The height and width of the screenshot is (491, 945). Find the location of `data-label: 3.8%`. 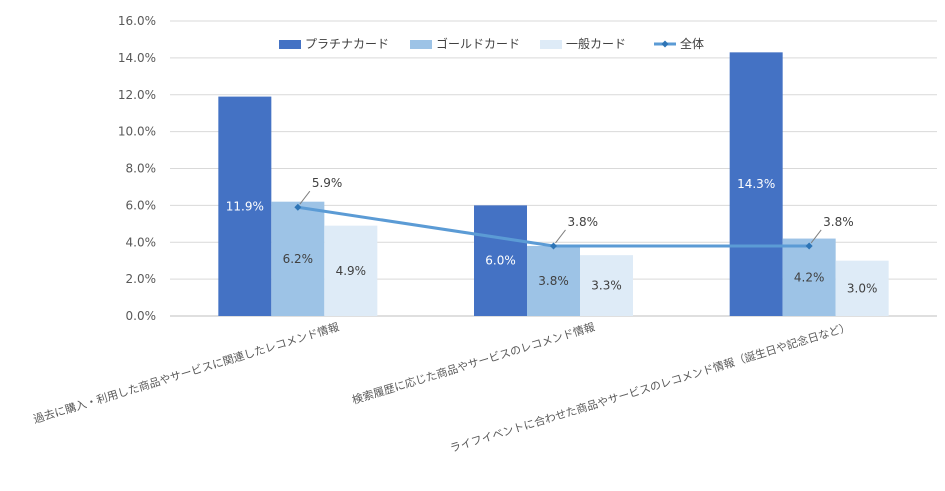

data-label: 3.8% is located at coordinates (553, 281).